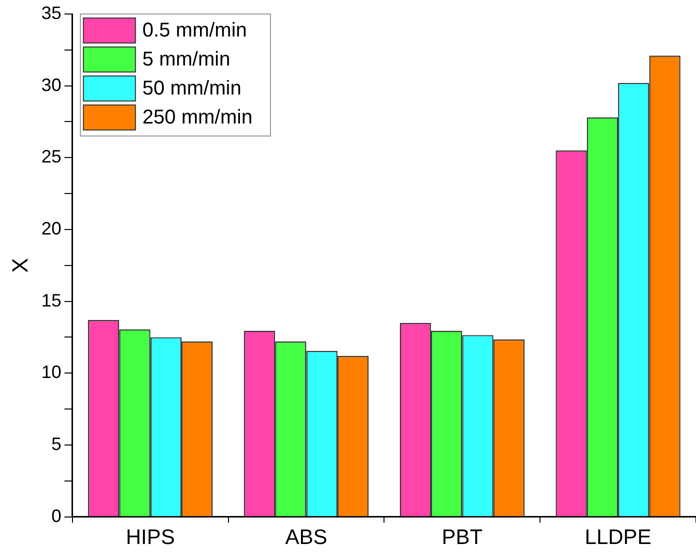 The width and height of the screenshot is (696, 558). Describe the element at coordinates (618, 538) in the screenshot. I see `x-tick-label: LLDPE` at that location.